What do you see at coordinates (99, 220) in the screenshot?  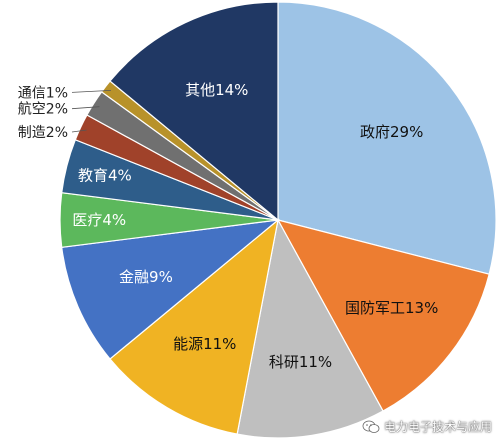 I see `slice-label-5: 医疗4%` at bounding box center [99, 220].